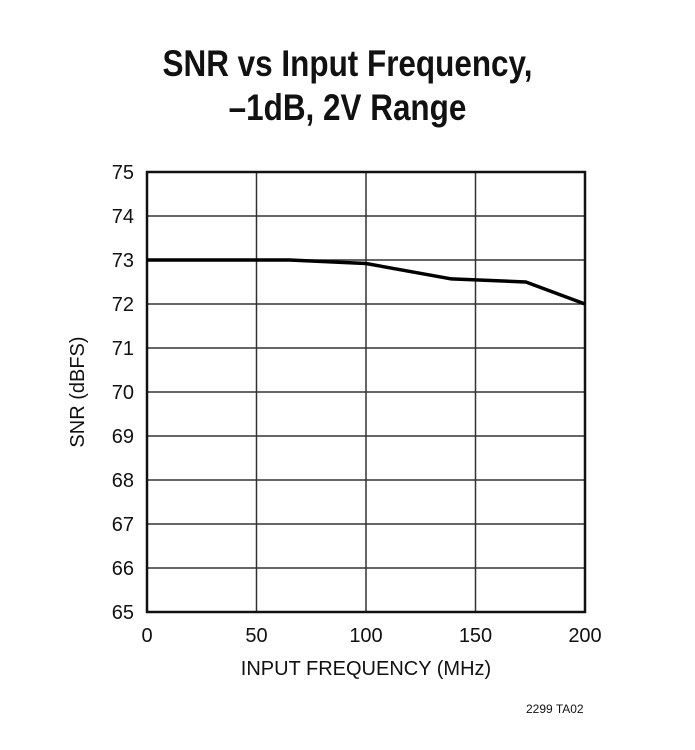 Image resolution: width=695 pixels, height=750 pixels. I want to click on x-axis-label: INPUT FREQUENCY (MHz), so click(366, 669).